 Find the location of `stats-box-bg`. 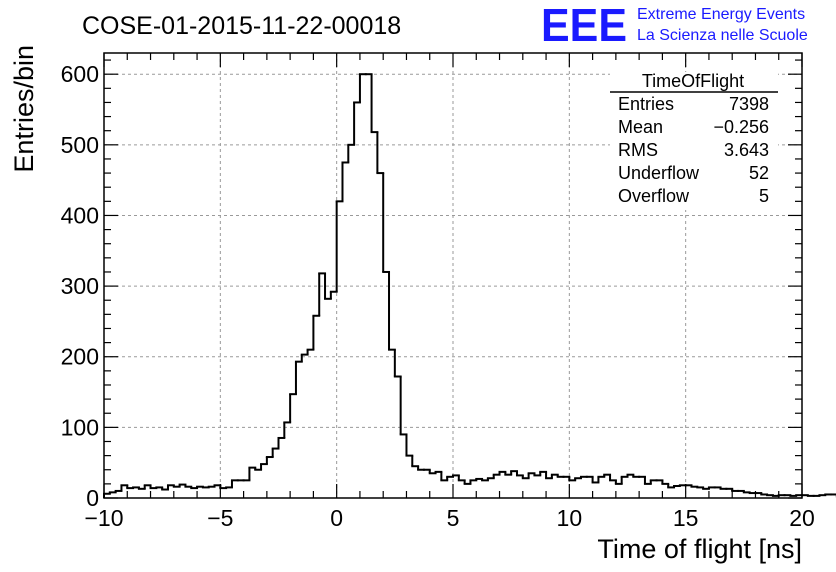

stats-box-bg is located at coordinates (694, 141).